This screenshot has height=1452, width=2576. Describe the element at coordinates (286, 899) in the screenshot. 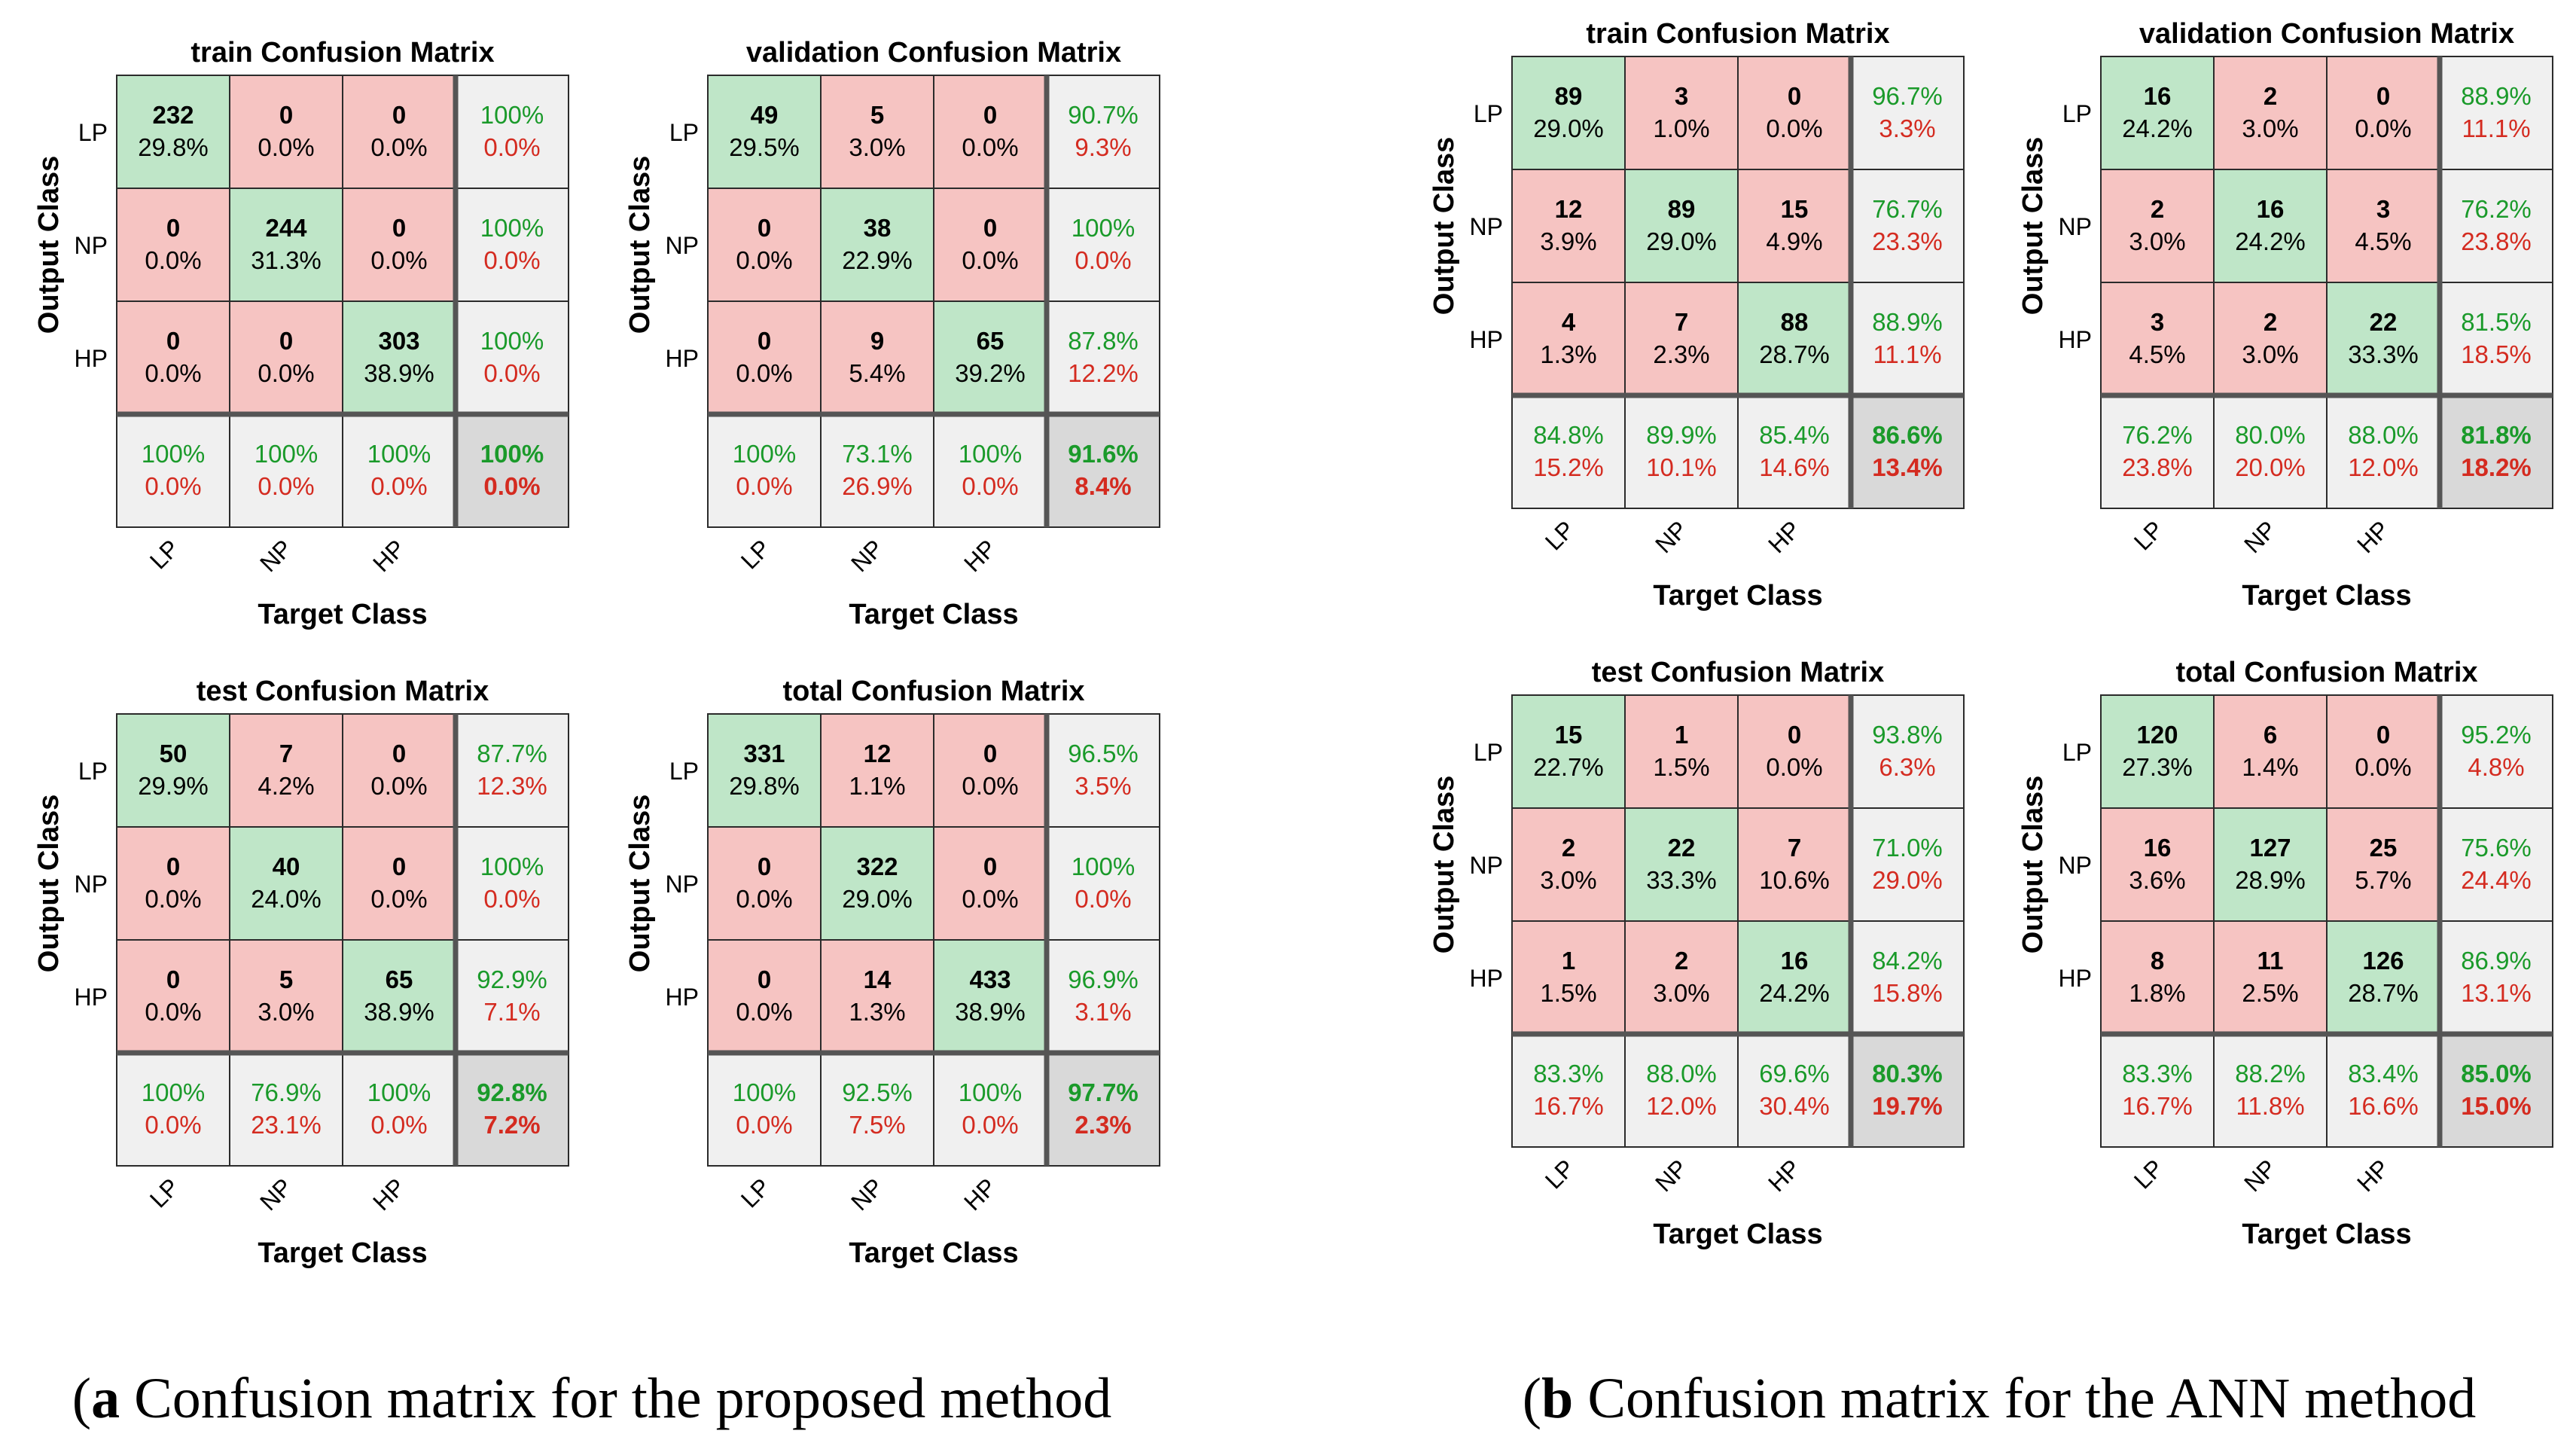

I see `cell-percent: 24.0%` at that location.